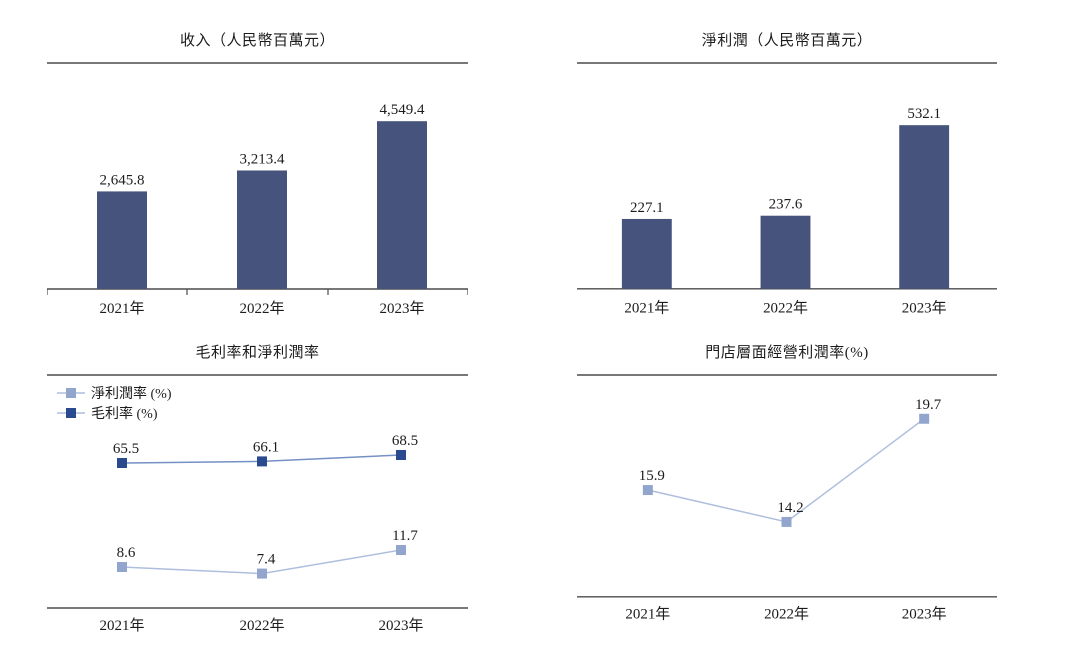 The height and width of the screenshot is (654, 1080). I want to click on revenue-bar-chart: 2021年 2022年 2023年 2,645.8 3,213.4 4,549.4, so click(257, 209).